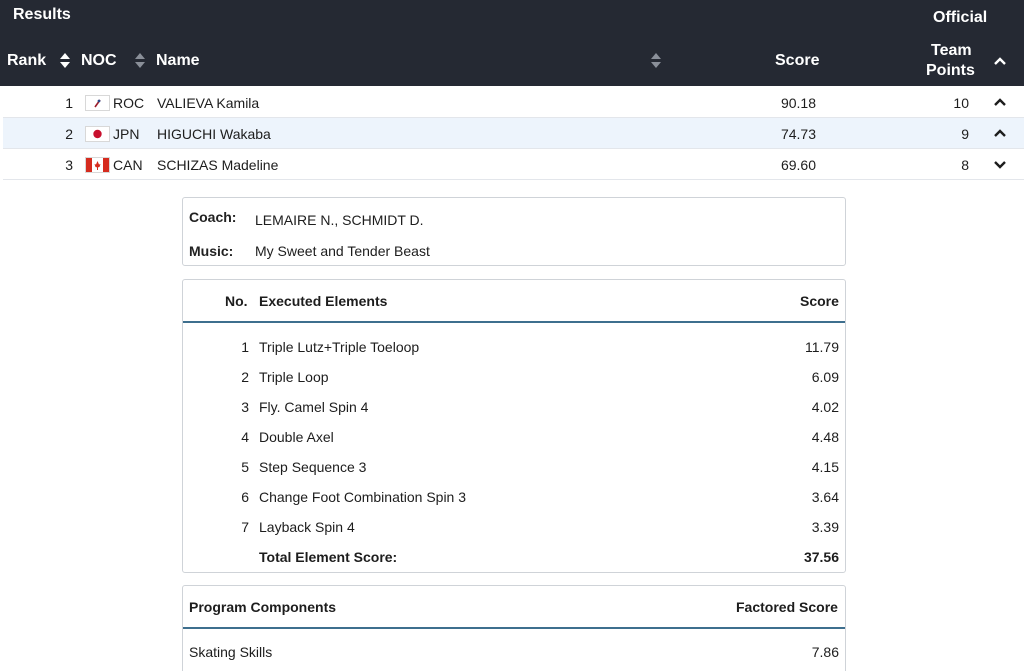 This screenshot has height=671, width=1024. What do you see at coordinates (323, 301) in the screenshot?
I see `column-header-executed-elements: Executed Elements` at bounding box center [323, 301].